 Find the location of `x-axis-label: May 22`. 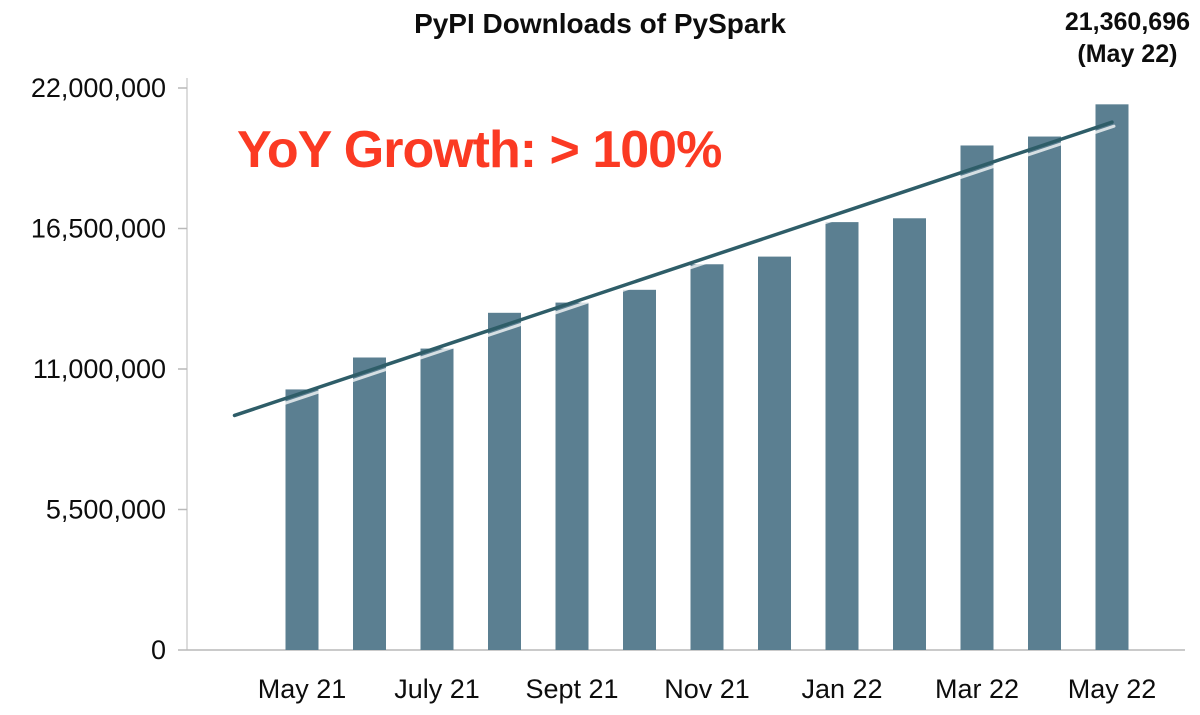

x-axis-label: May 22 is located at coordinates (1112, 689).